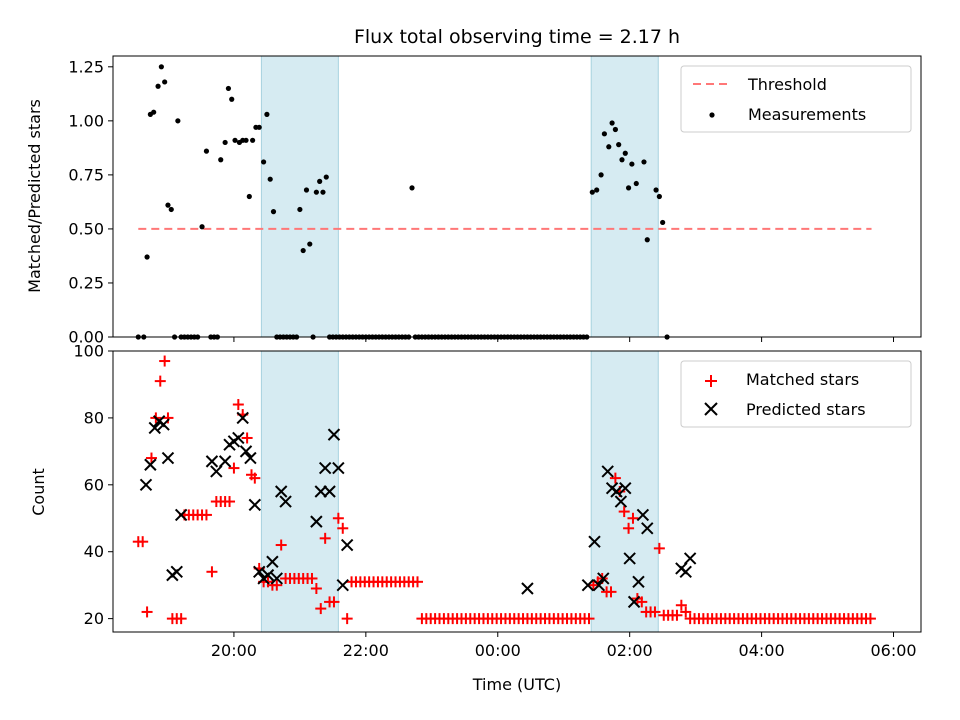  Describe the element at coordinates (712, 115) in the screenshot. I see `measurements-legend-swatch` at that location.